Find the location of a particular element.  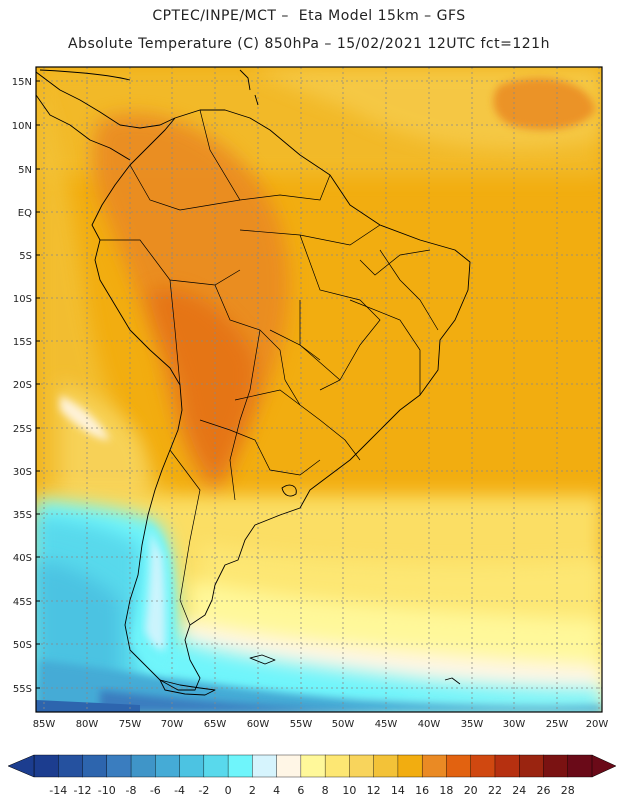

lat-label: 10N is located at coordinates (22, 126).